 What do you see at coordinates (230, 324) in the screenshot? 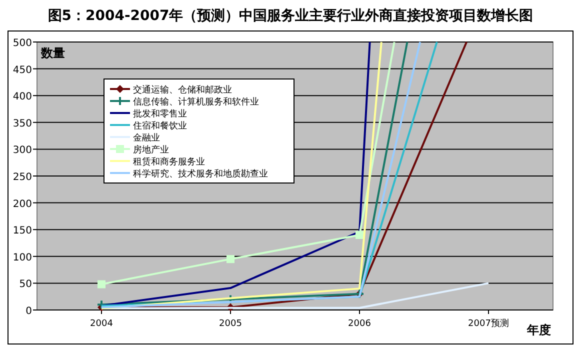
I see `x-tick-label: 2005` at bounding box center [230, 324].